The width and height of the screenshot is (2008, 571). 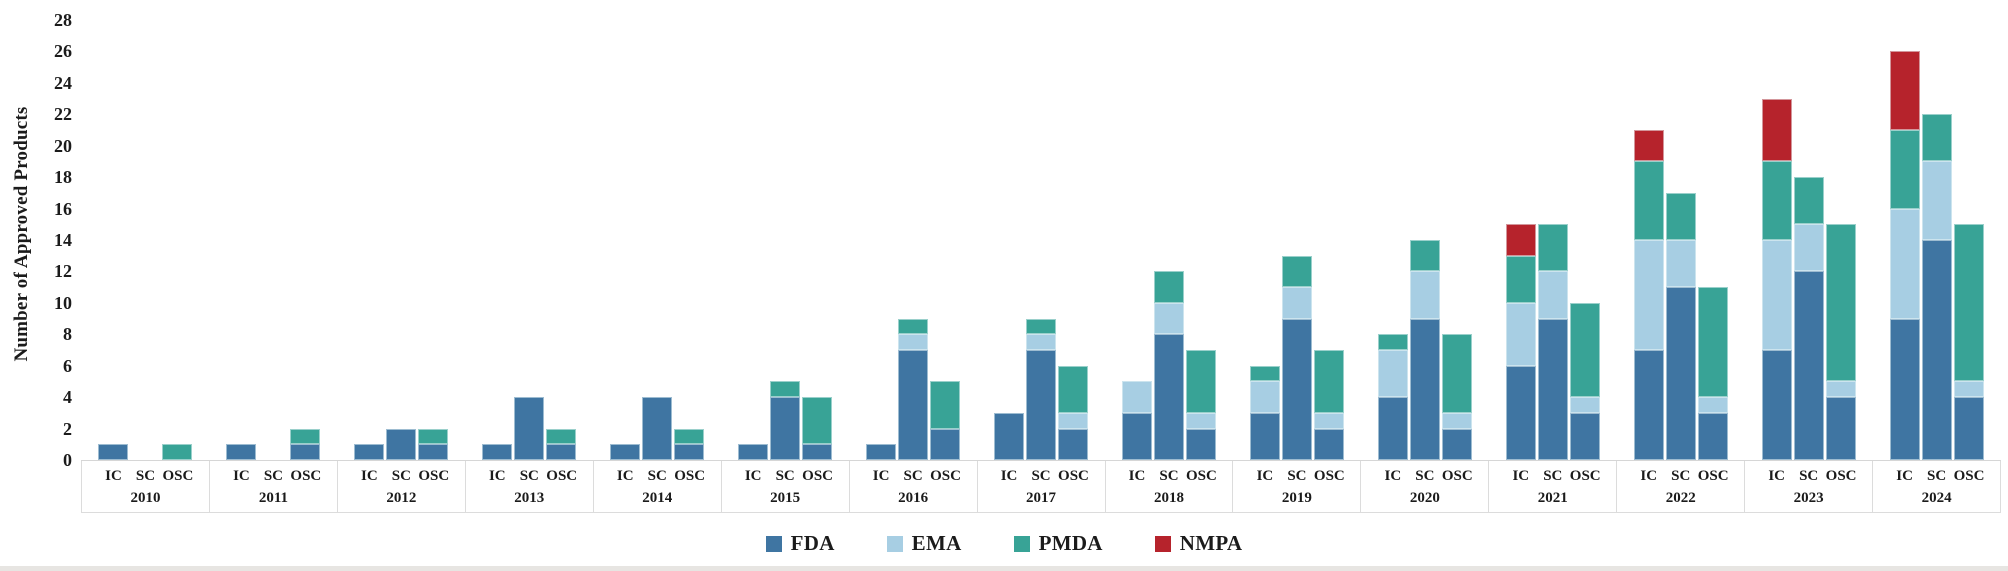 I want to click on year-group-2012, so click(x=401, y=240).